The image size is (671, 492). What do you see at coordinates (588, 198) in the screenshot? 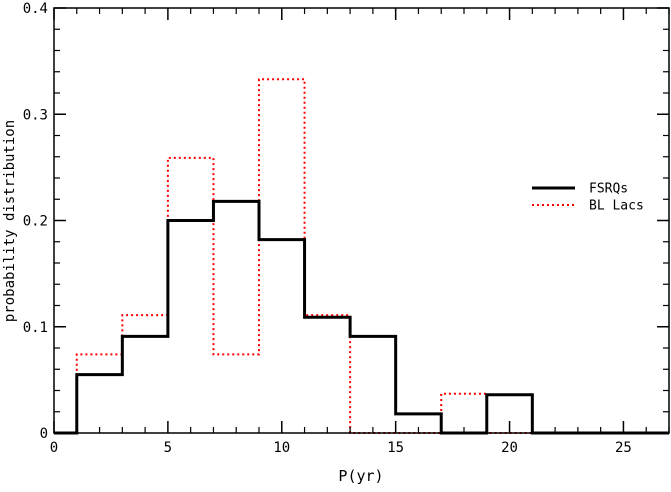
I see `legend: FSRQs BL Lacs` at bounding box center [588, 198].